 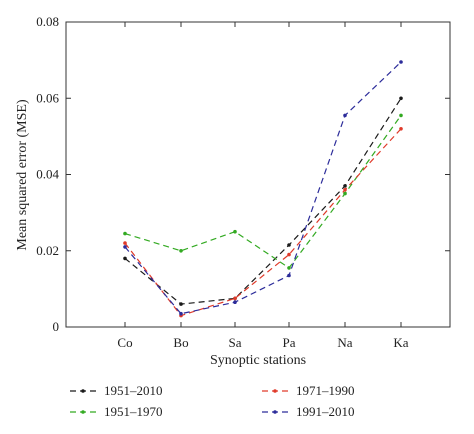 I want to click on legend-item: 1951–2010, so click(x=116, y=390).